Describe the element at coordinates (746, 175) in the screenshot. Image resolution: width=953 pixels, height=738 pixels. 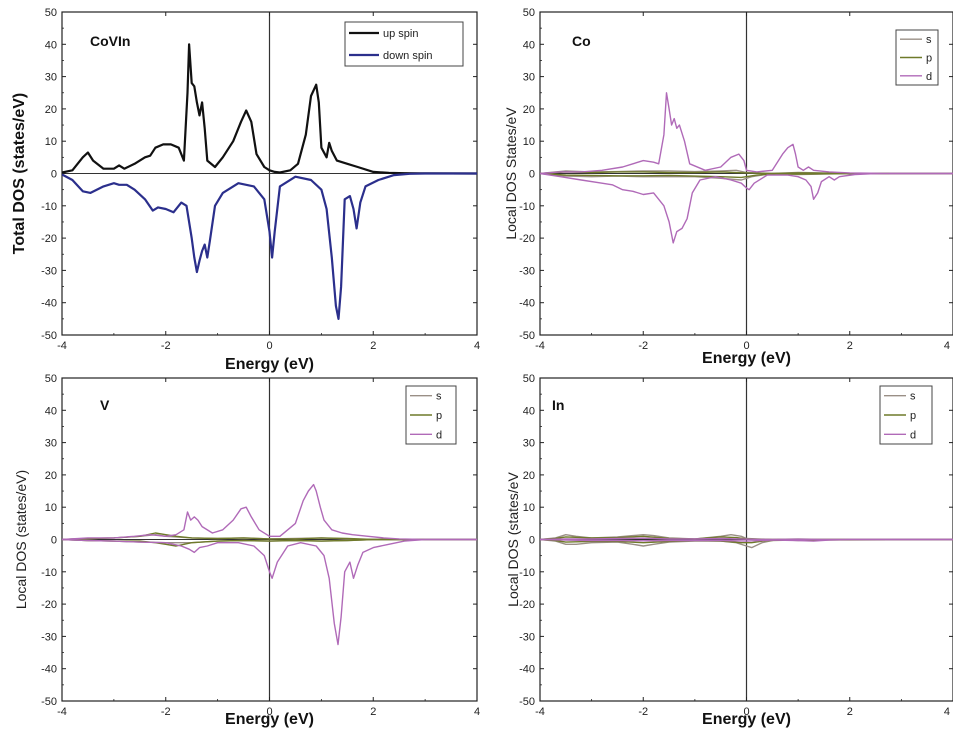
I see `series-p-minority-line` at that location.